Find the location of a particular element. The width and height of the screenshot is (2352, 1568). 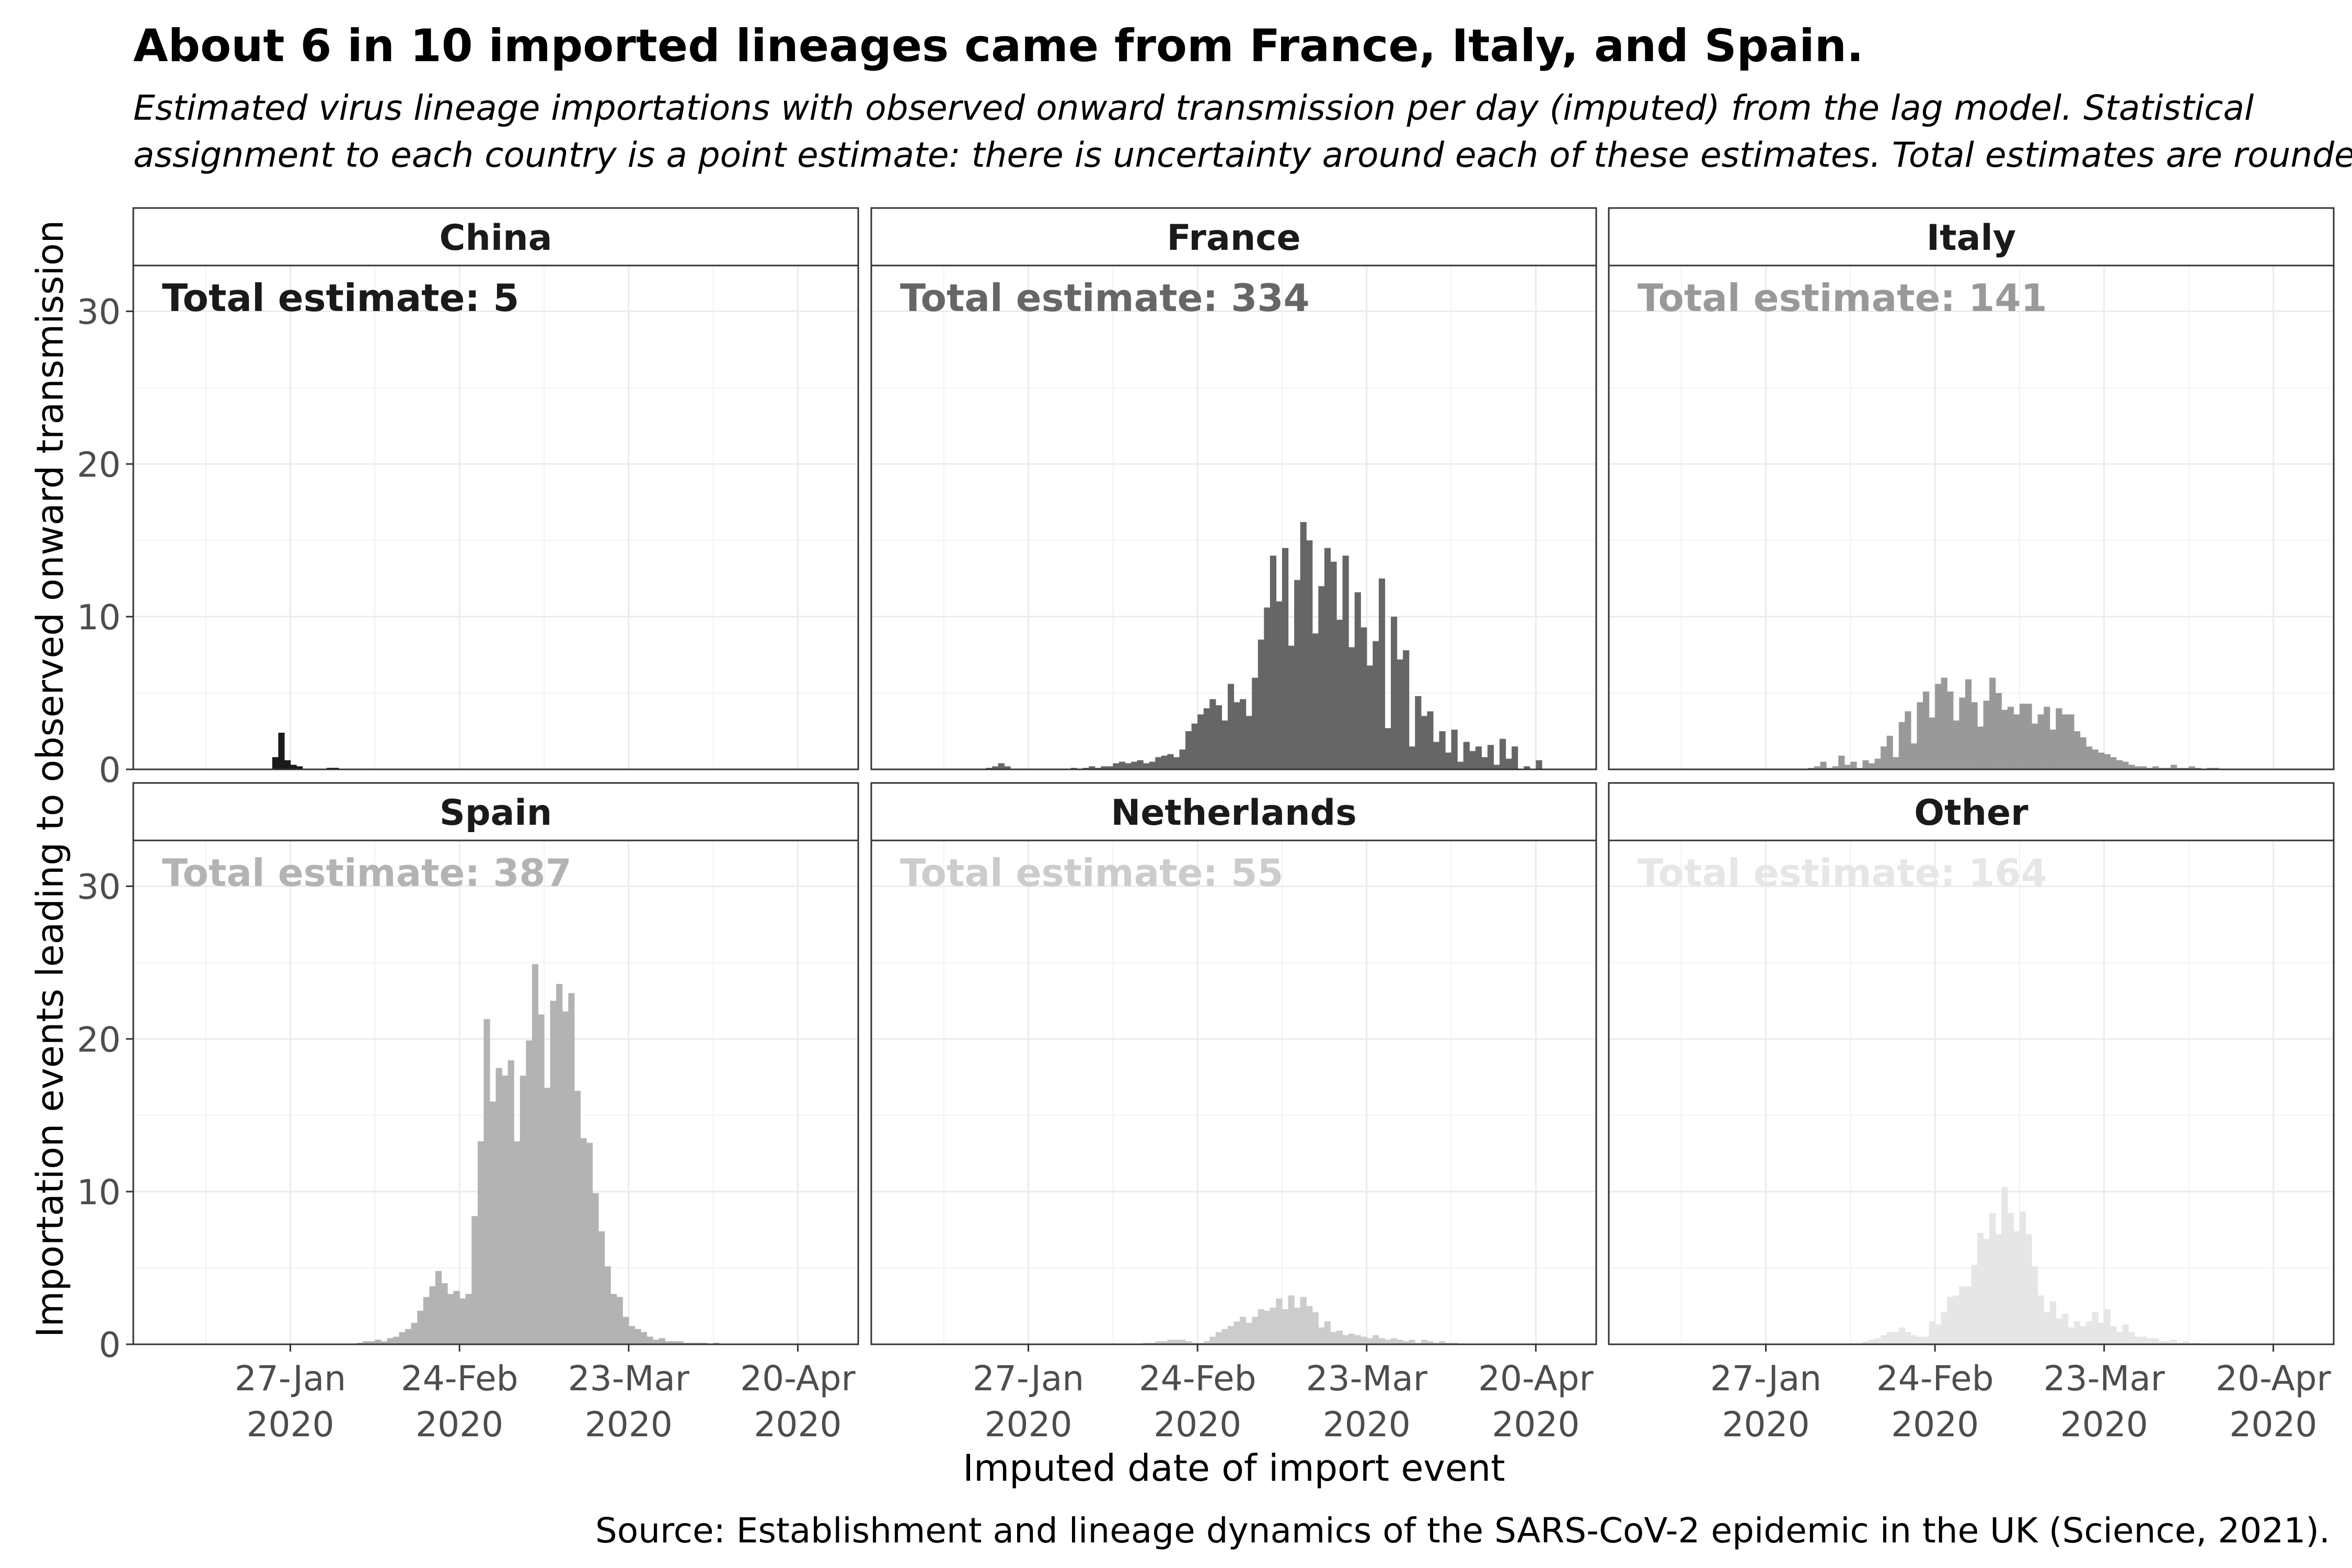

facet-strip-netherlands is located at coordinates (1233, 811).